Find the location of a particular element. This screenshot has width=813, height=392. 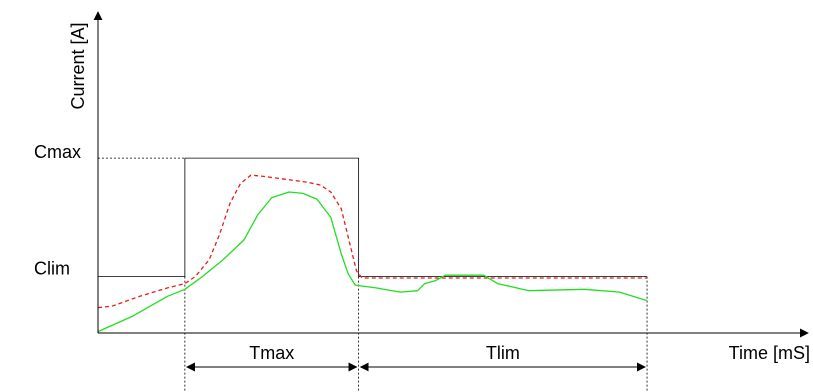

tmax-label: Tmax is located at coordinates (271, 353).